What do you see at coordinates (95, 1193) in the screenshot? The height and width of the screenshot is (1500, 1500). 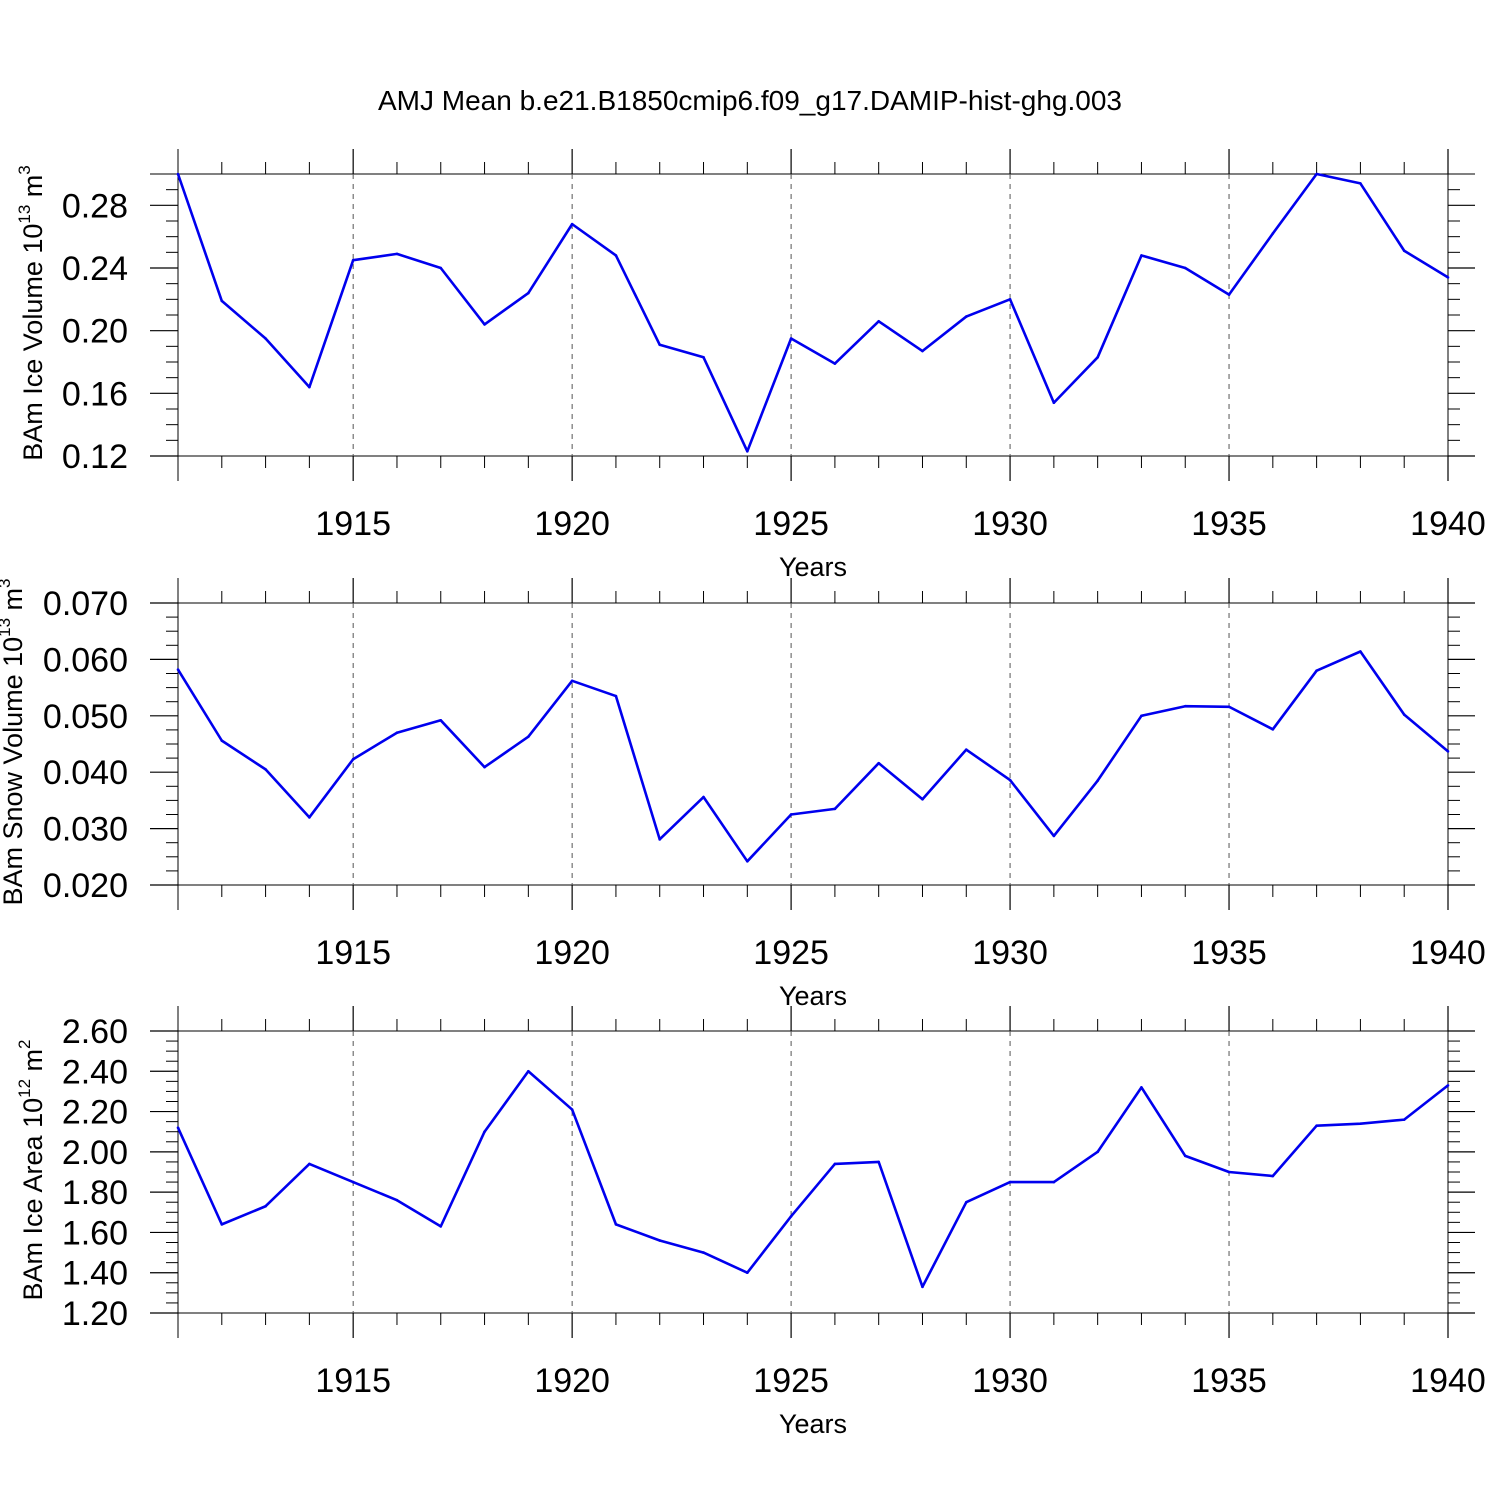 I see `y-tick-label: 1.80` at bounding box center [95, 1193].